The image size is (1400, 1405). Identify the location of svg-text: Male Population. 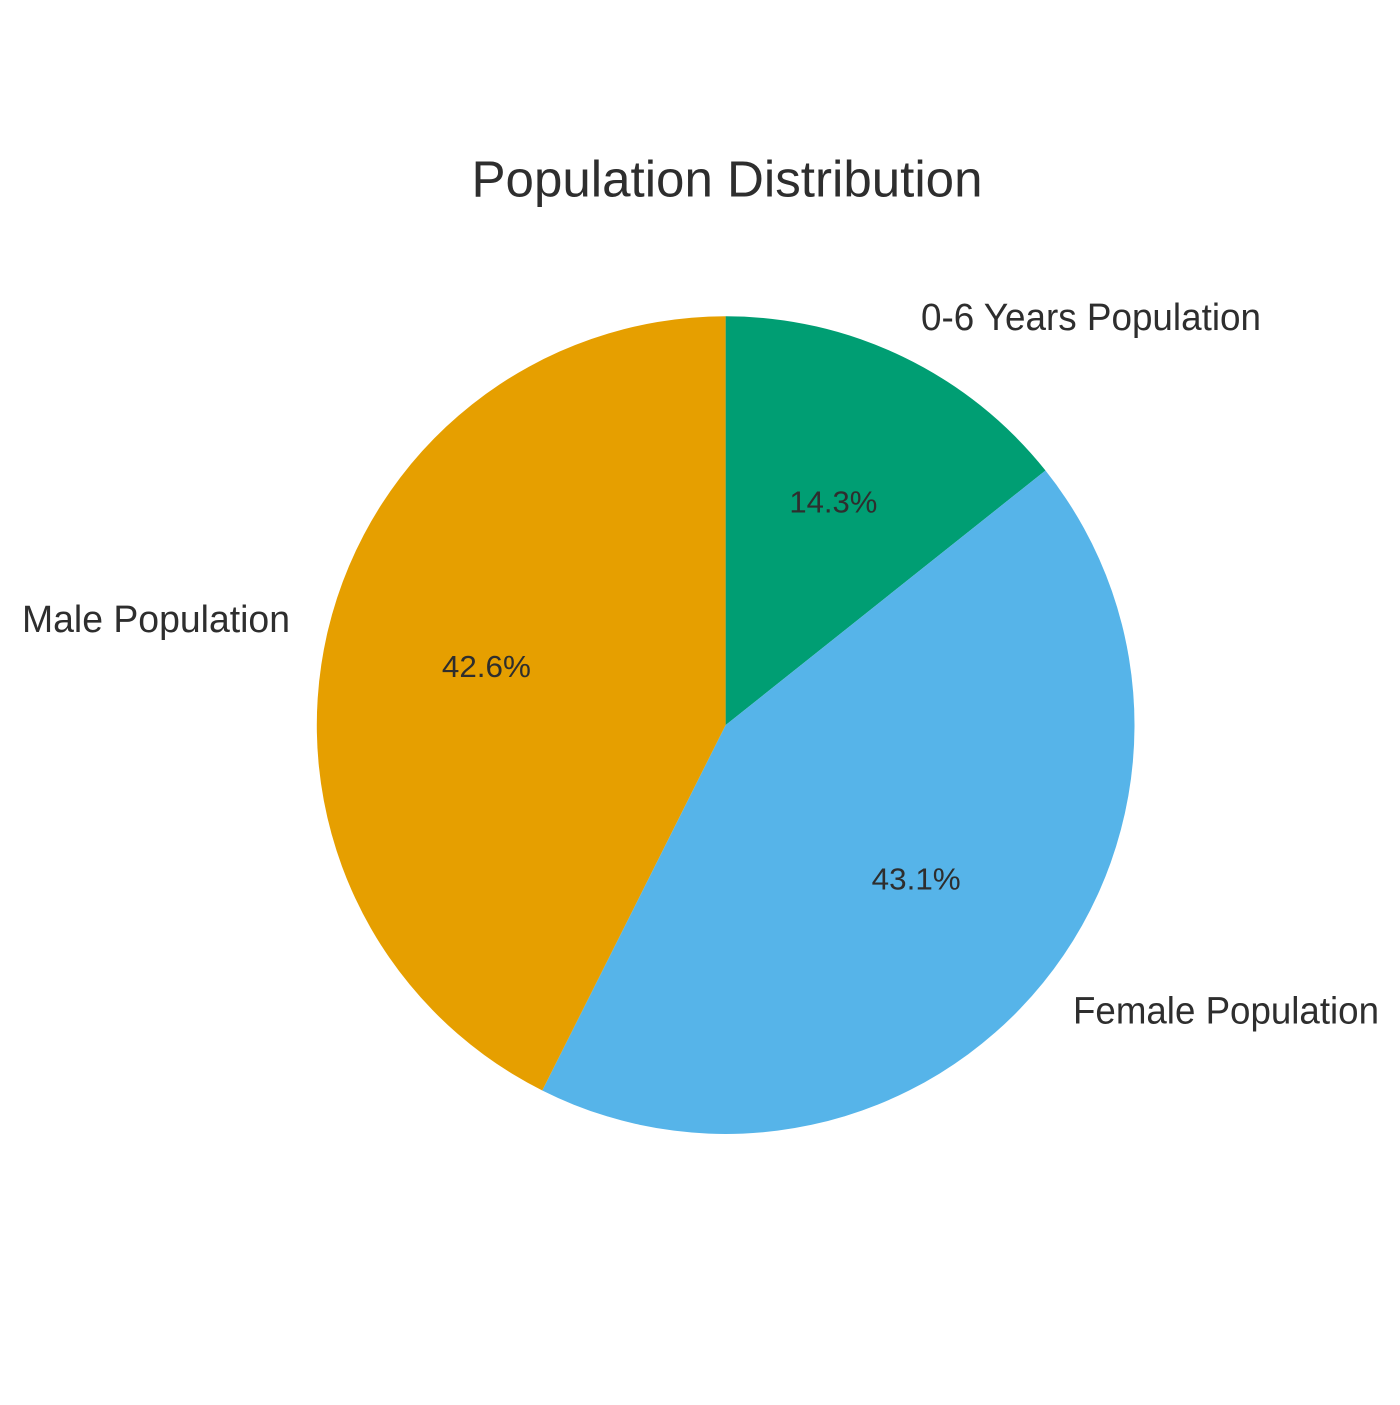
(156, 620).